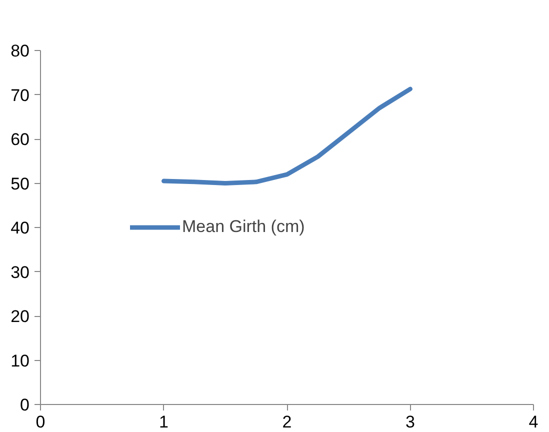 The image size is (549, 432). What do you see at coordinates (20, 139) in the screenshot?
I see `y-tick-label: 60` at bounding box center [20, 139].